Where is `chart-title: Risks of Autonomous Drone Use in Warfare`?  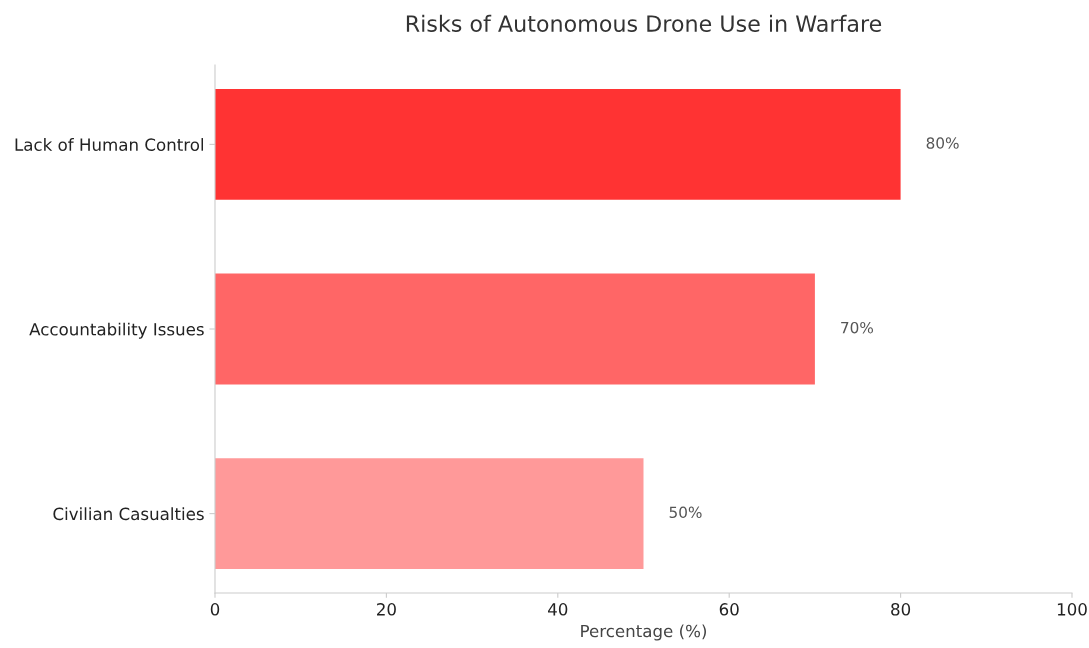 chart-title: Risks of Autonomous Drone Use in Warfare is located at coordinates (644, 23).